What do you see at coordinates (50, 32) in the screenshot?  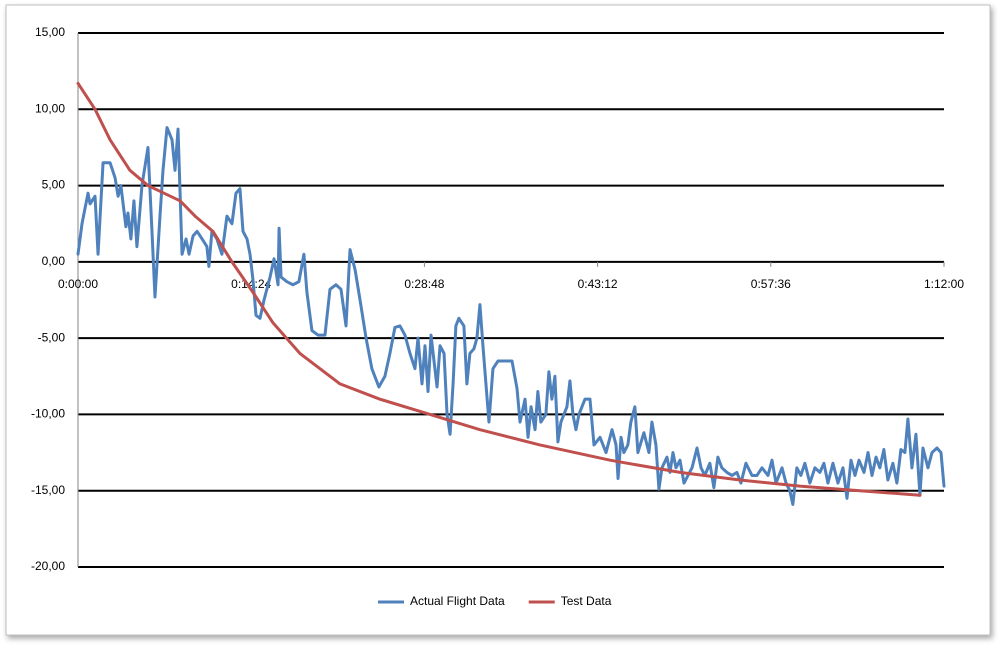 I see `y-tick-label: 15,00` at bounding box center [50, 32].